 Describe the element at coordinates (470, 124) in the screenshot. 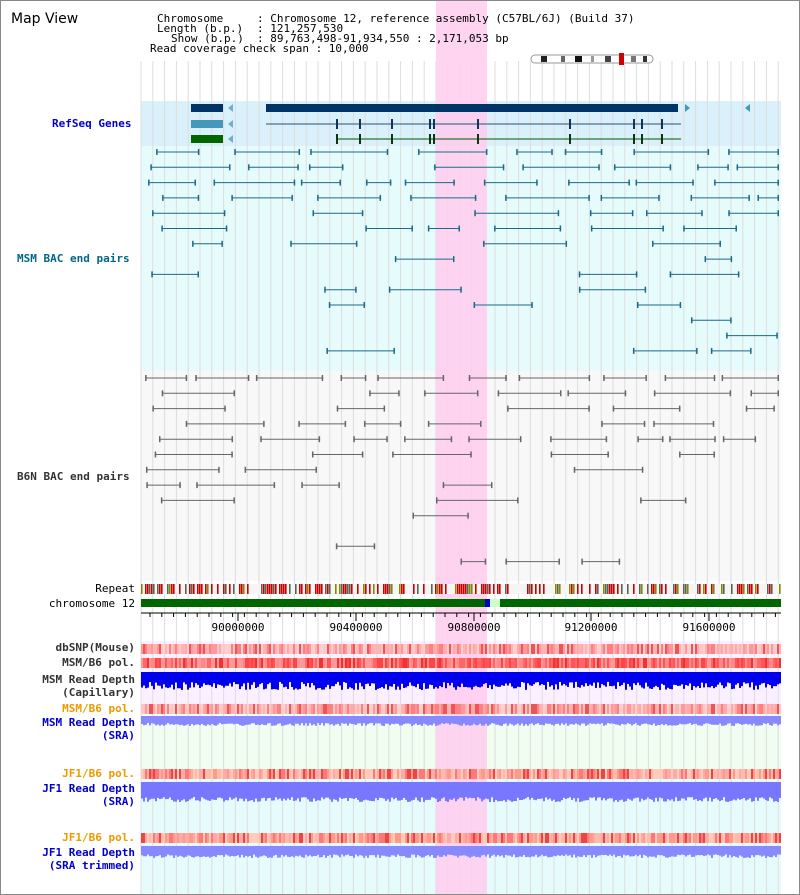

I see `refseq-genes-track` at that location.